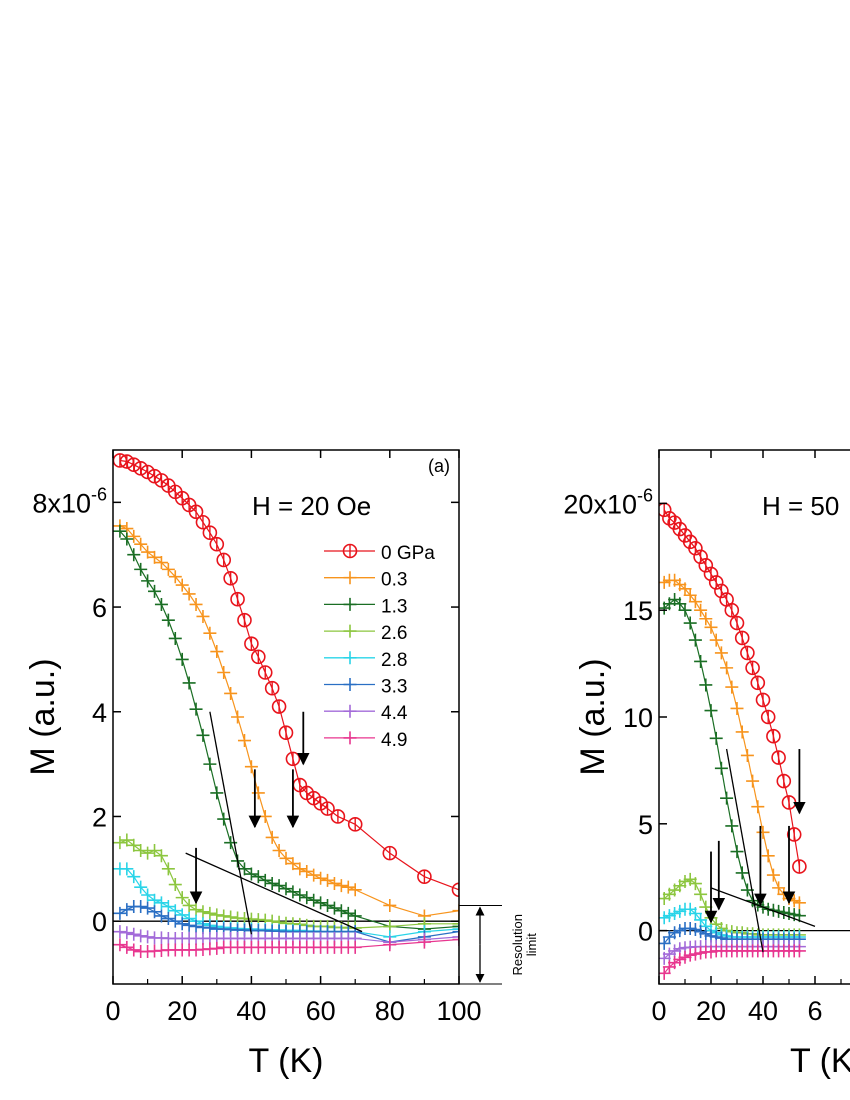  I want to click on series-4.9, so click(286, 946).